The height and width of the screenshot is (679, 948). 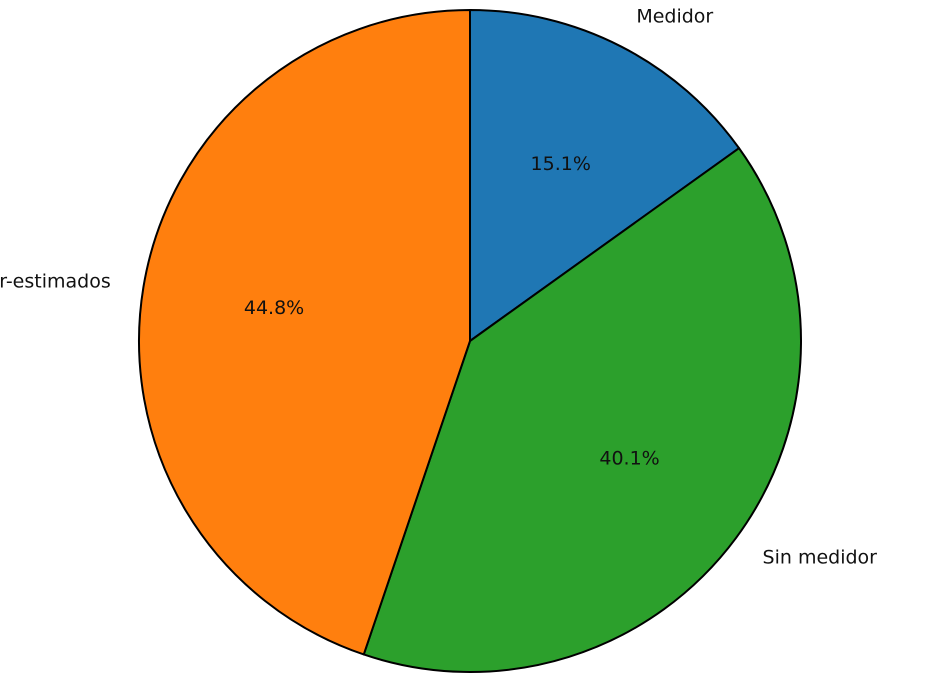 What do you see at coordinates (561, 164) in the screenshot?
I see `percent-label-medidor: 15.1%` at bounding box center [561, 164].